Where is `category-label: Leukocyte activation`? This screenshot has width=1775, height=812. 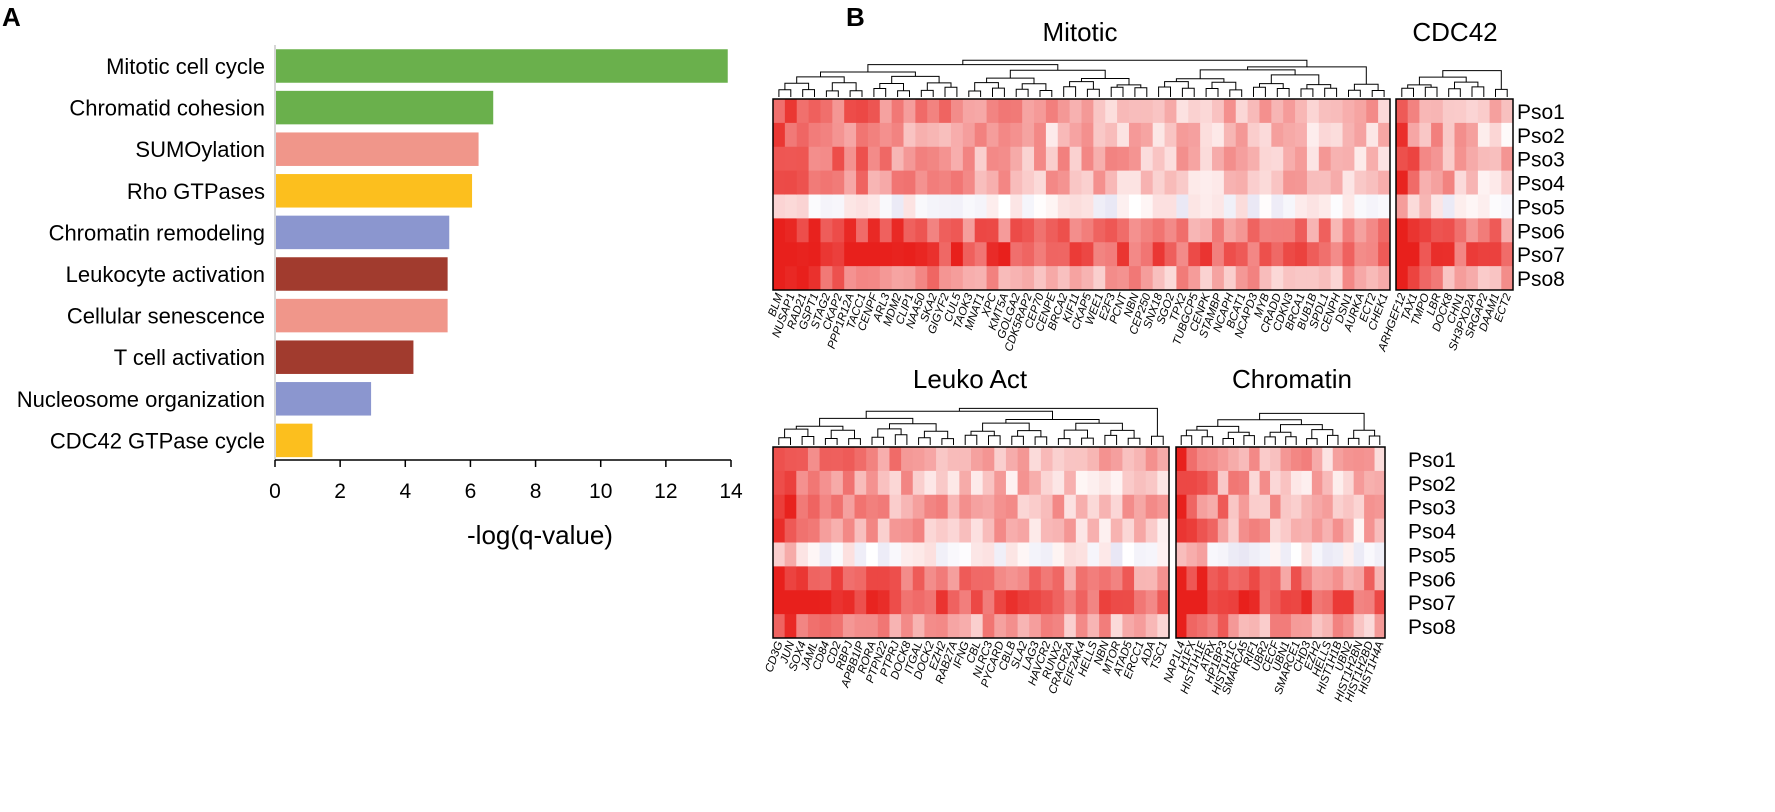
category-label: Leukocyte activation is located at coordinates (165, 274).